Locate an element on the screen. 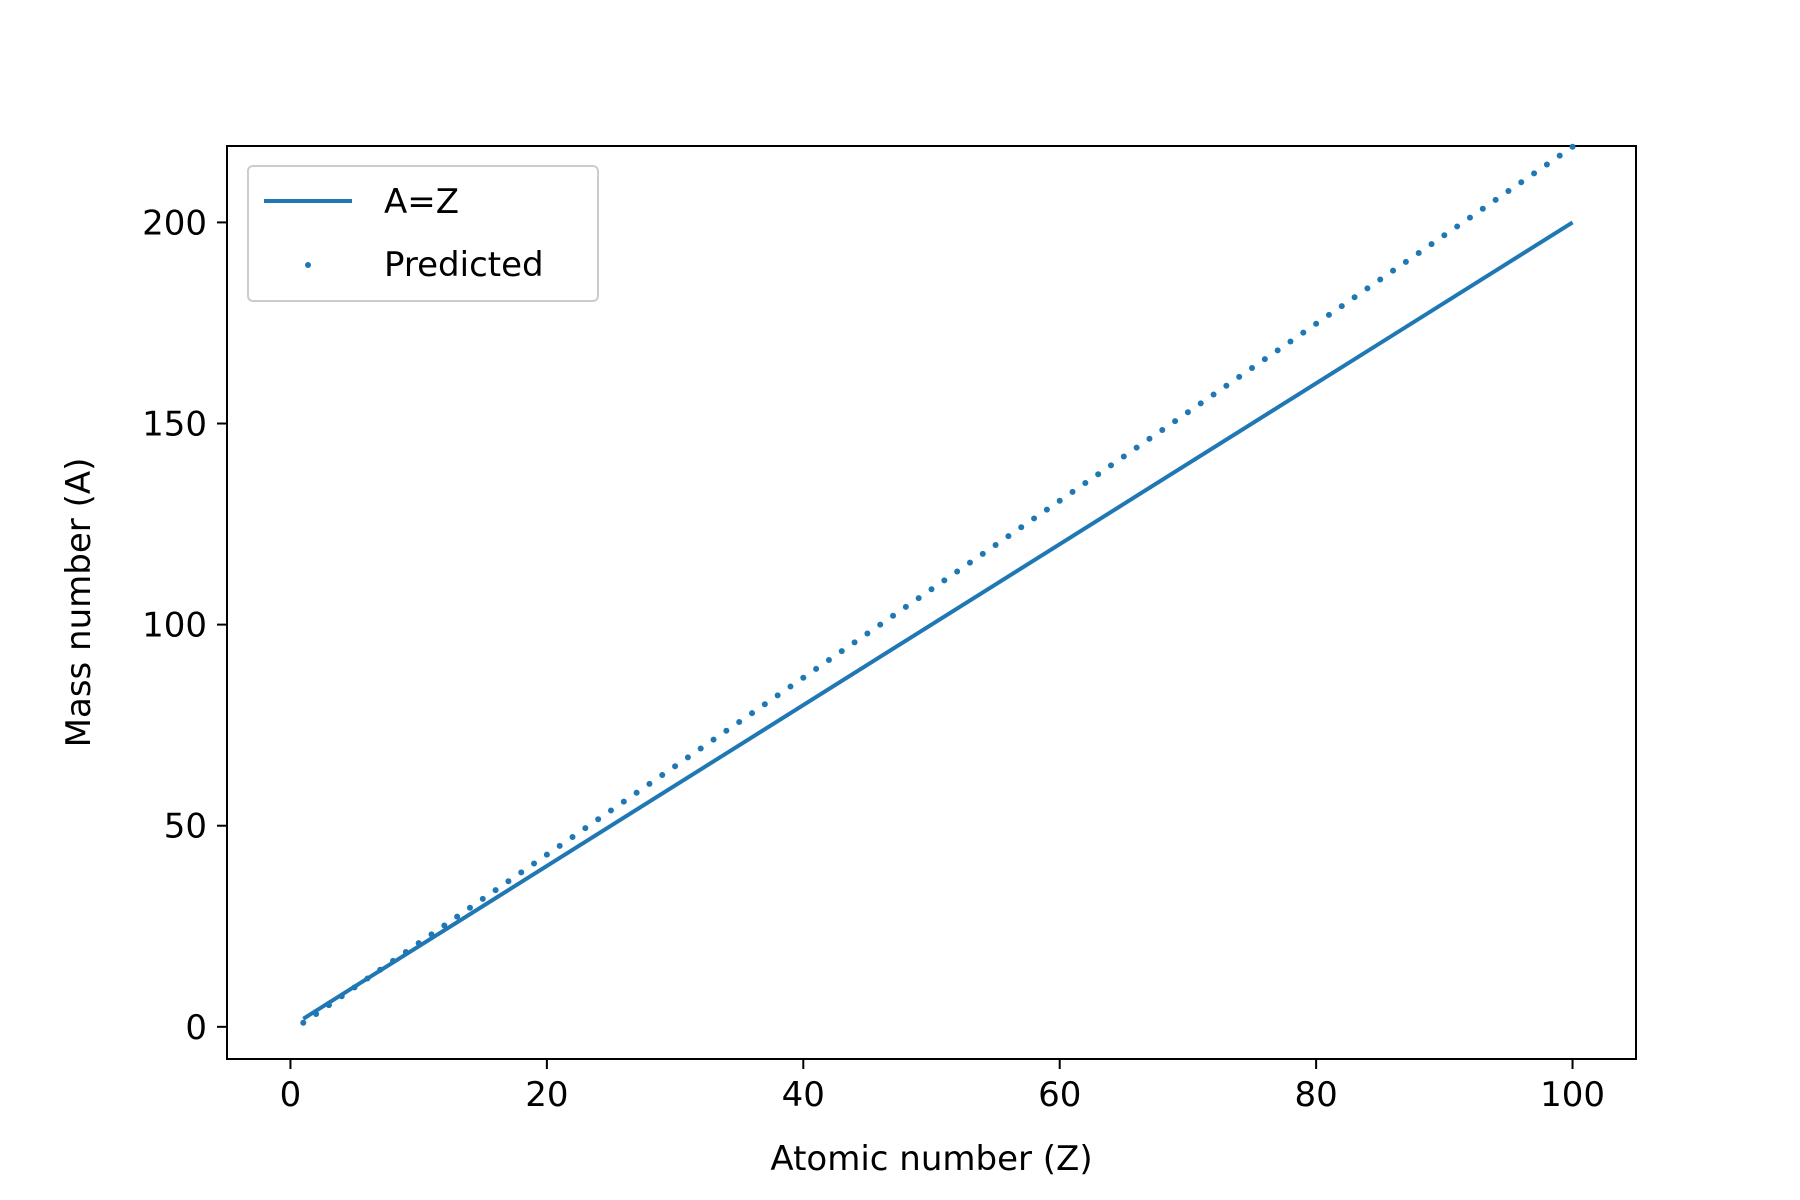 The height and width of the screenshot is (1200, 1800). y-tick-label: 100 is located at coordinates (174, 626).